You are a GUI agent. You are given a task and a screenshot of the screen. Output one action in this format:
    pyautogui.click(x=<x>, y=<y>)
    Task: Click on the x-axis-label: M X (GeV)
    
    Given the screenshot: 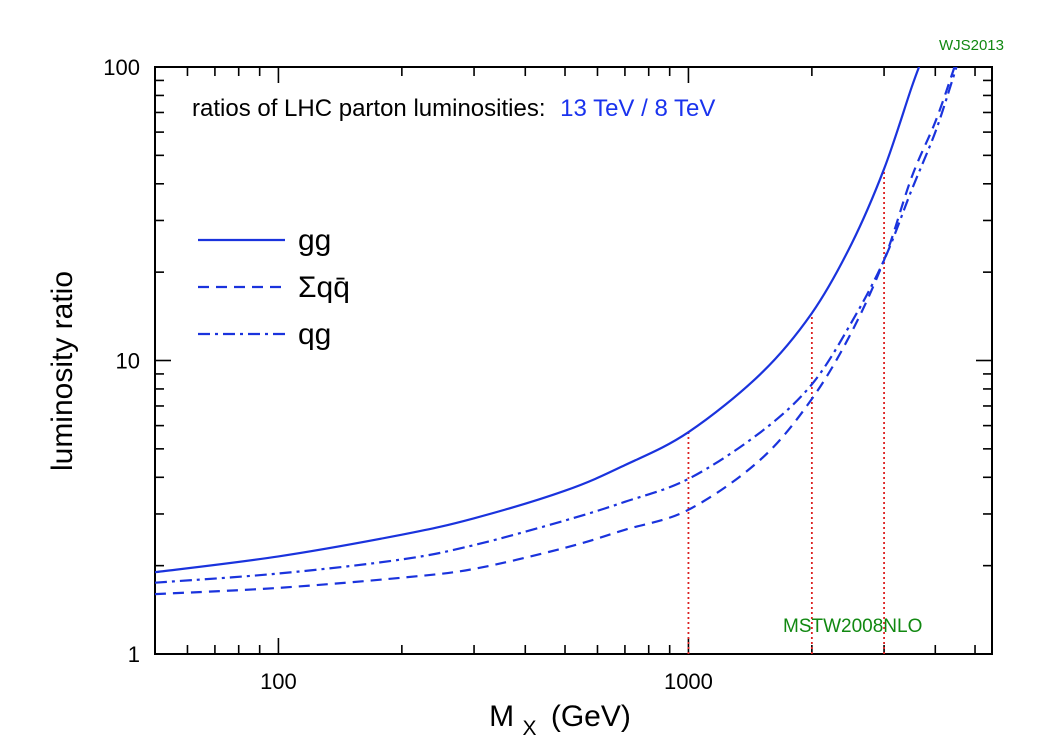 What is the action you would take?
    pyautogui.click(x=560, y=721)
    